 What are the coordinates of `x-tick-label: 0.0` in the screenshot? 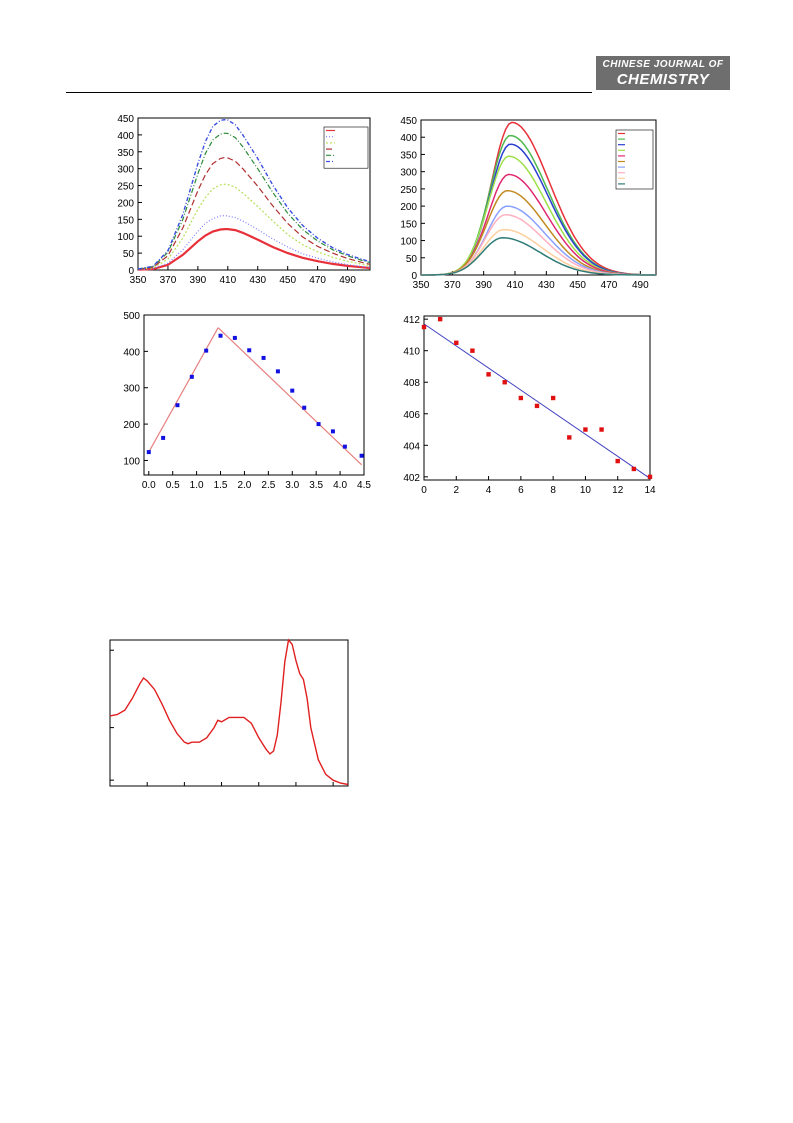 It's located at (149, 485).